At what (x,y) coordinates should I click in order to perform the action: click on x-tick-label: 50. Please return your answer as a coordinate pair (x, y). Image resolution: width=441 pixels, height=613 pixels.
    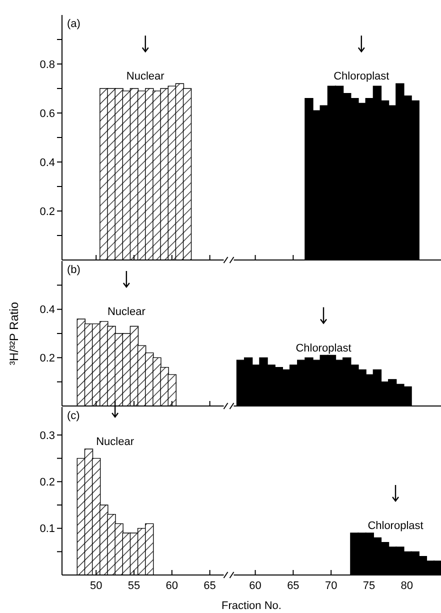
    Looking at the image, I should click on (96, 586).